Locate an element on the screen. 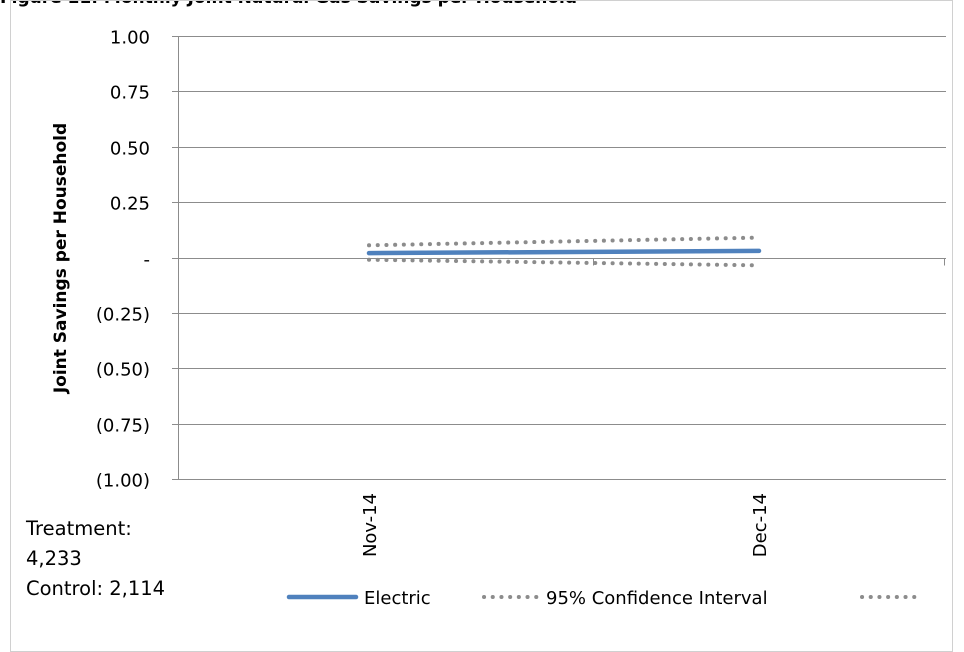  control-count: Control: 2,114 is located at coordinates (96, 588).